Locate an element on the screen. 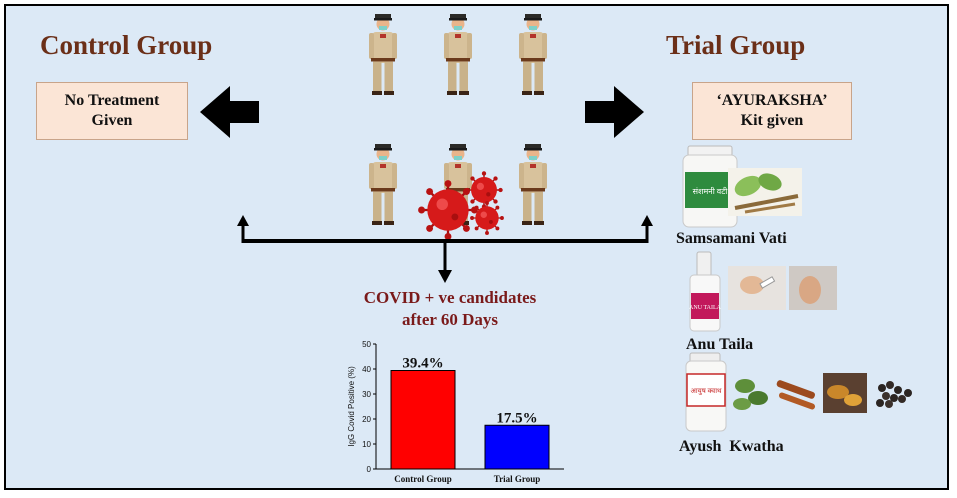  samsamani-bottle-label: संशमनी वटी is located at coordinates (711, 191).